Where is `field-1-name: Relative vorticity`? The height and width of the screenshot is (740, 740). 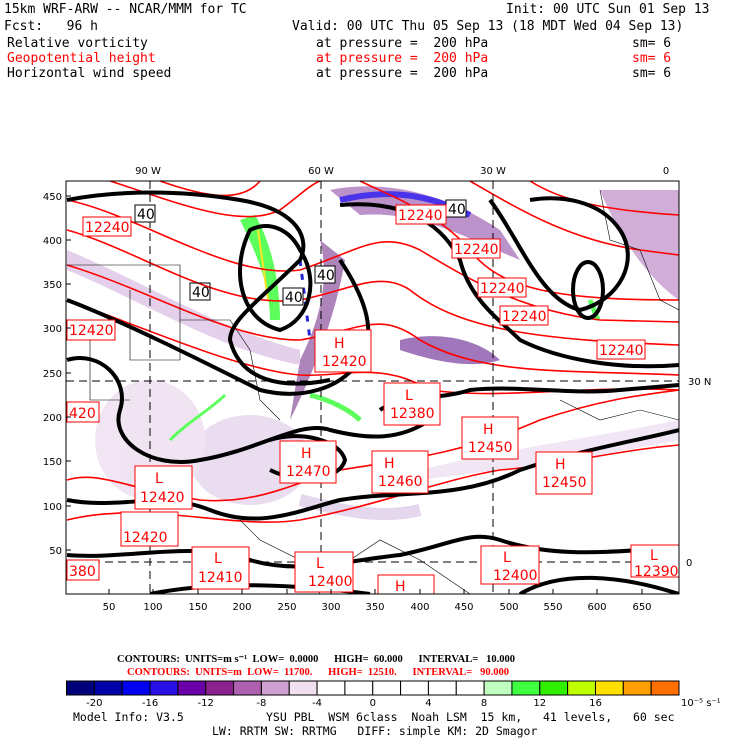 field-1-name: Relative vorticity is located at coordinates (77, 43).